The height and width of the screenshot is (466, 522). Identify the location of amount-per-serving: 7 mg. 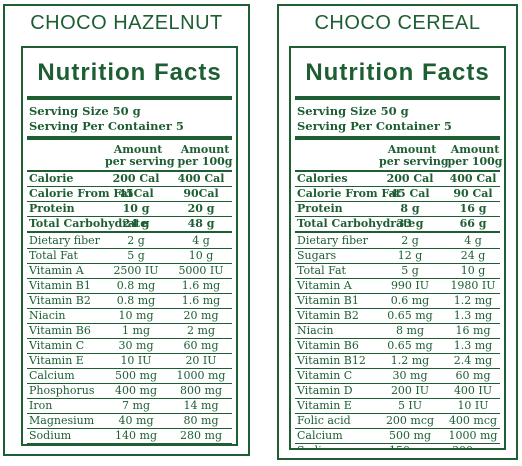
(136, 405).